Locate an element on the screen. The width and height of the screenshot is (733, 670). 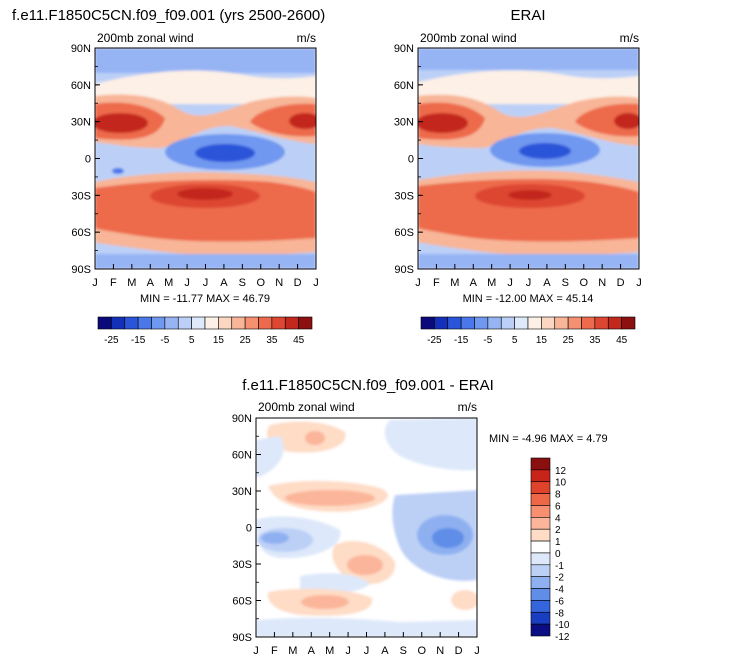
blob-light-blue-north-right is located at coordinates (430, 444).